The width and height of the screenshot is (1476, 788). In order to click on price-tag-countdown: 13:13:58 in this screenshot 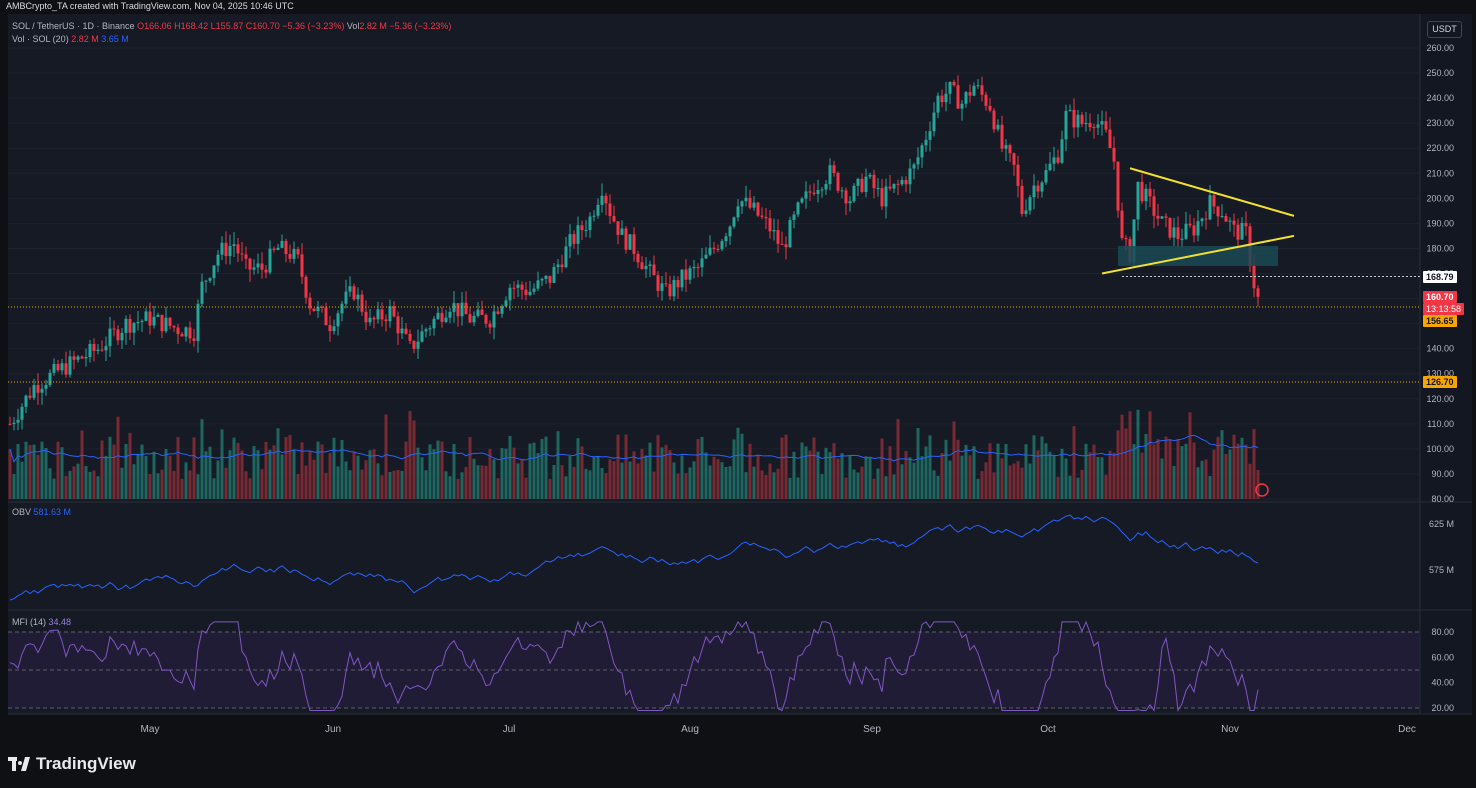, I will do `click(1444, 309)`.